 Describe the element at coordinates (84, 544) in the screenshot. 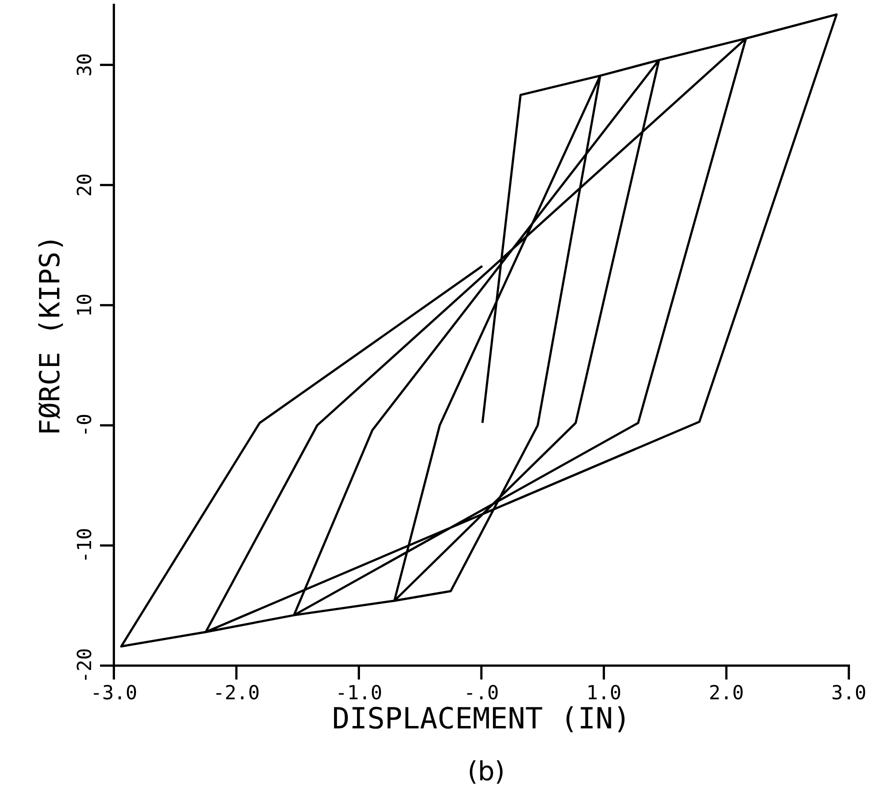

I see `y-tick-label: -10` at that location.